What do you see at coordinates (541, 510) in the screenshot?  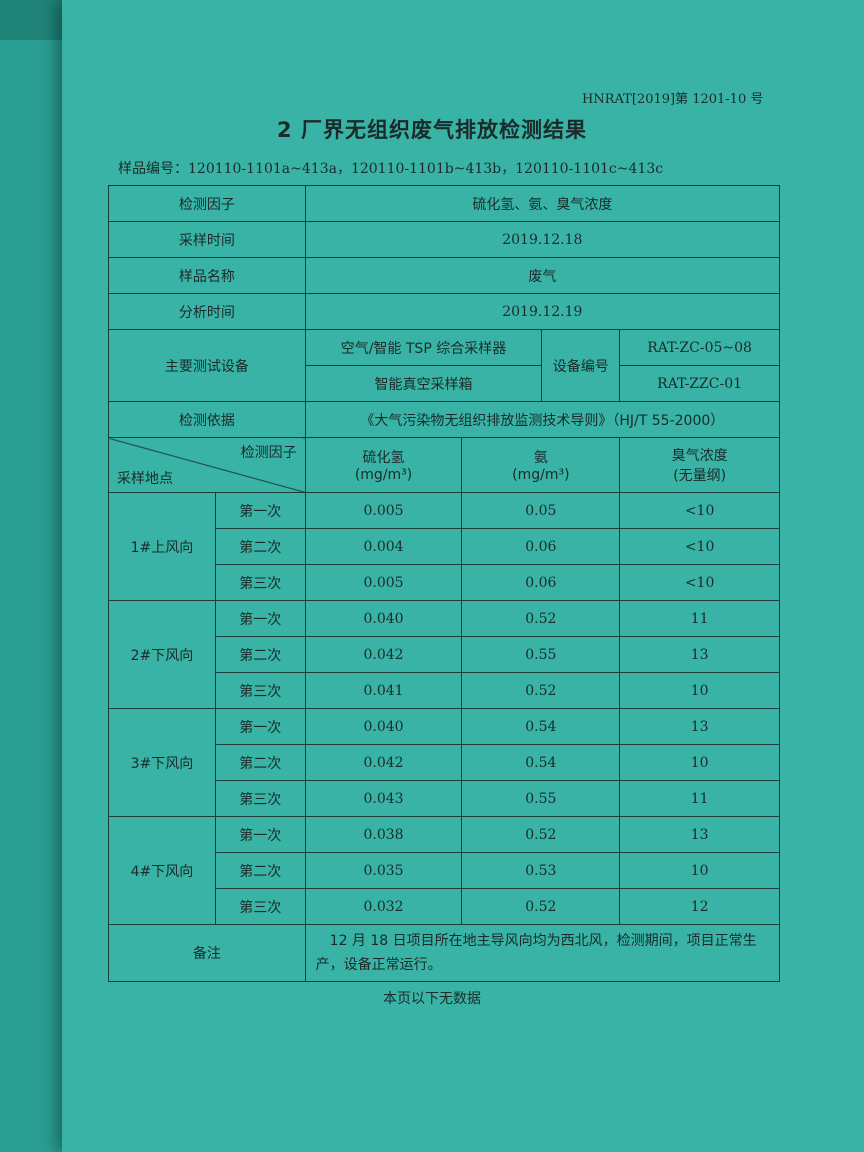 I see `nh3-value: 0.05` at bounding box center [541, 510].